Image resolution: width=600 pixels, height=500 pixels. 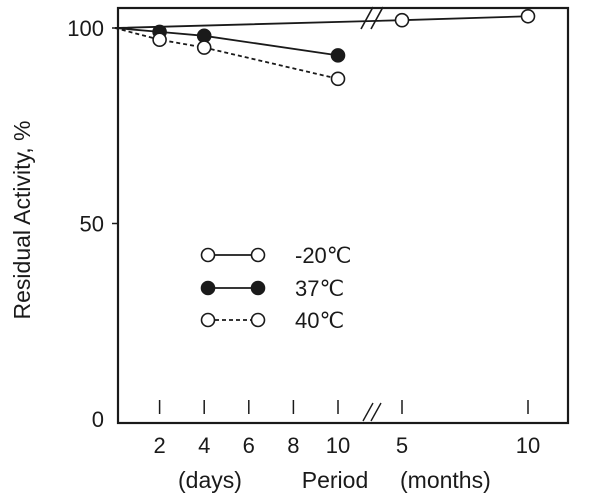 I want to click on legend-item: -20℃, so click(x=276, y=255).